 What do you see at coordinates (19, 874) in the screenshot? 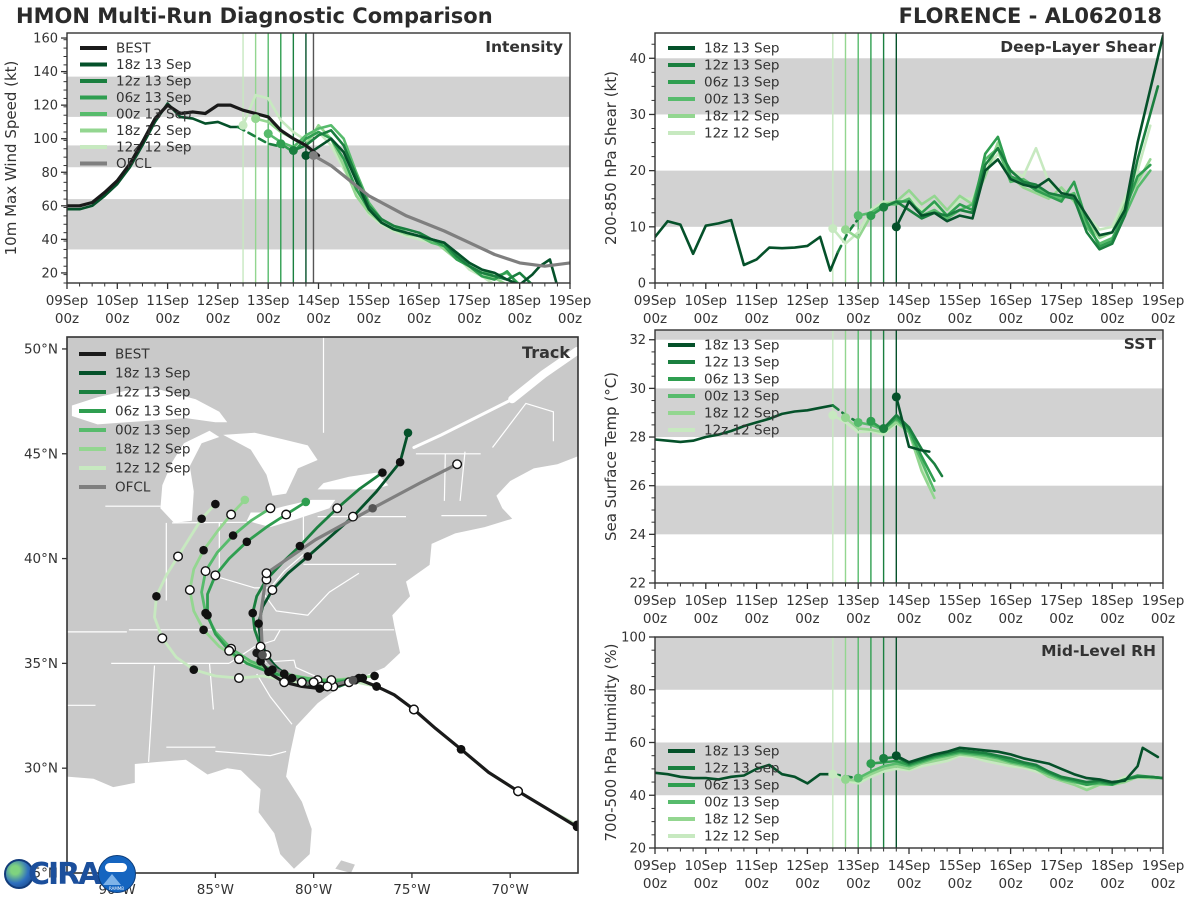
I see `globe-icon` at bounding box center [19, 874].